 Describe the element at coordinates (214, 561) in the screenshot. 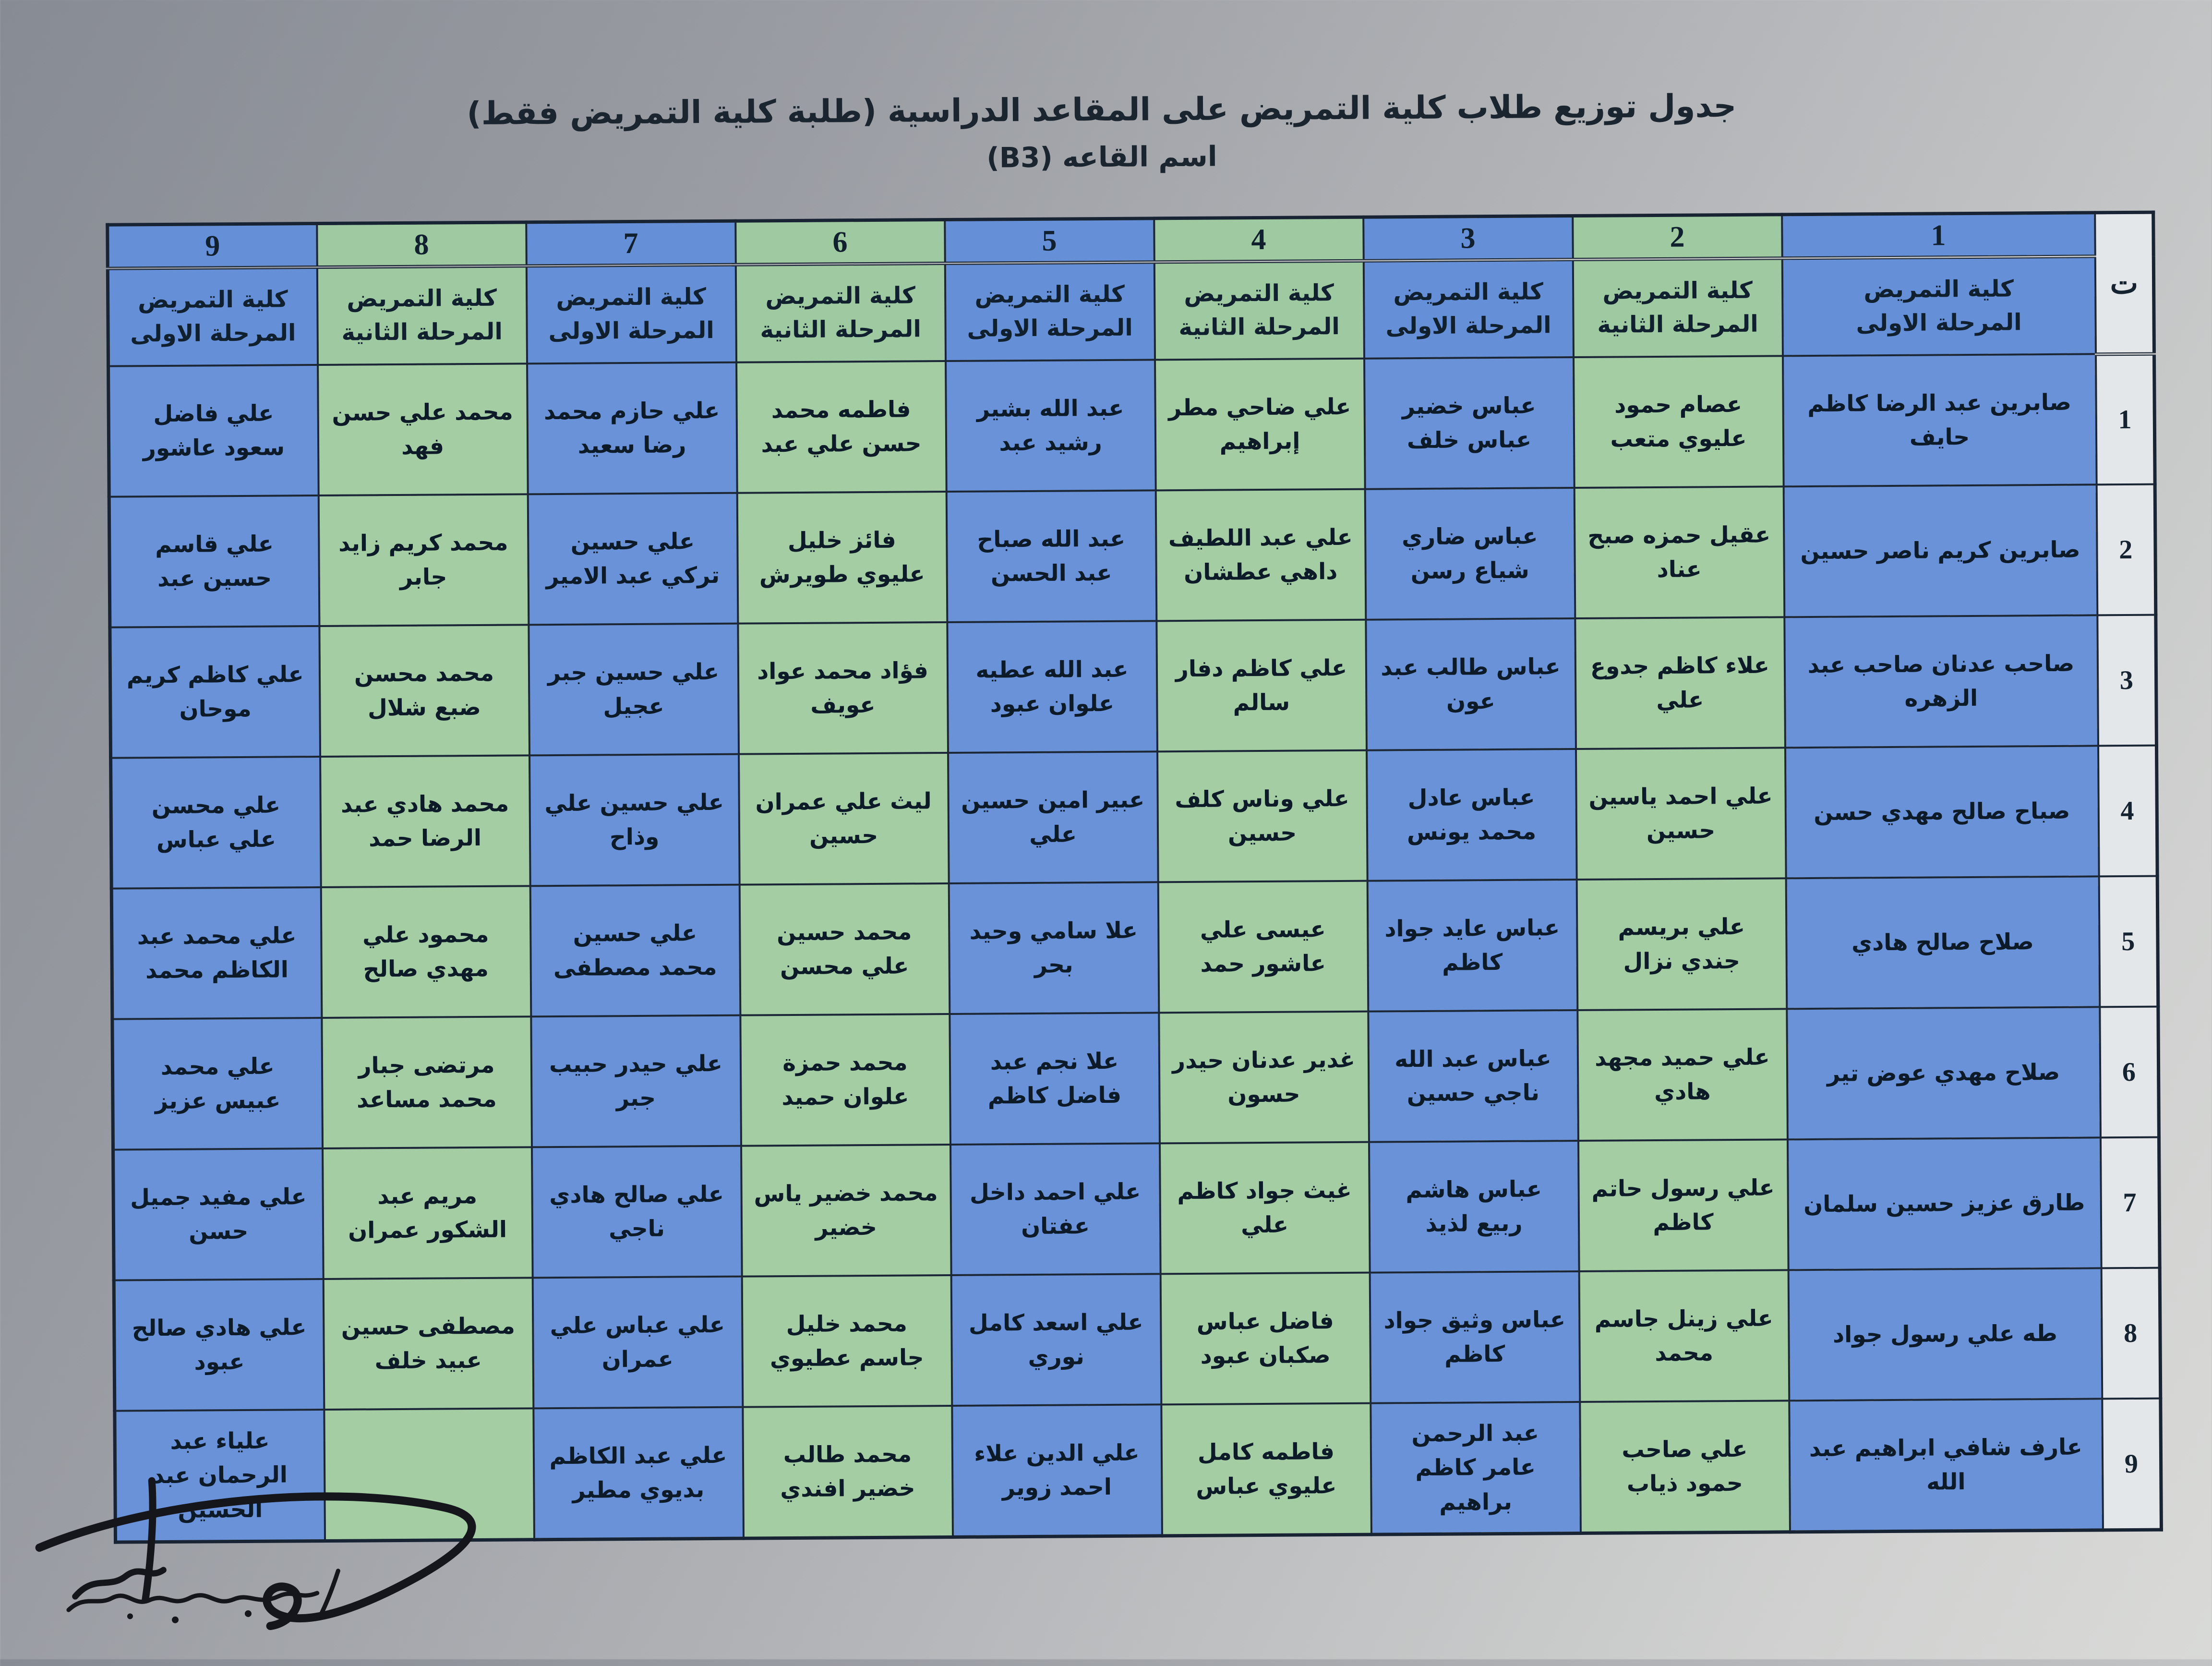

I see `student-cell-col9-row2: علي قاسم حسين عبد` at that location.